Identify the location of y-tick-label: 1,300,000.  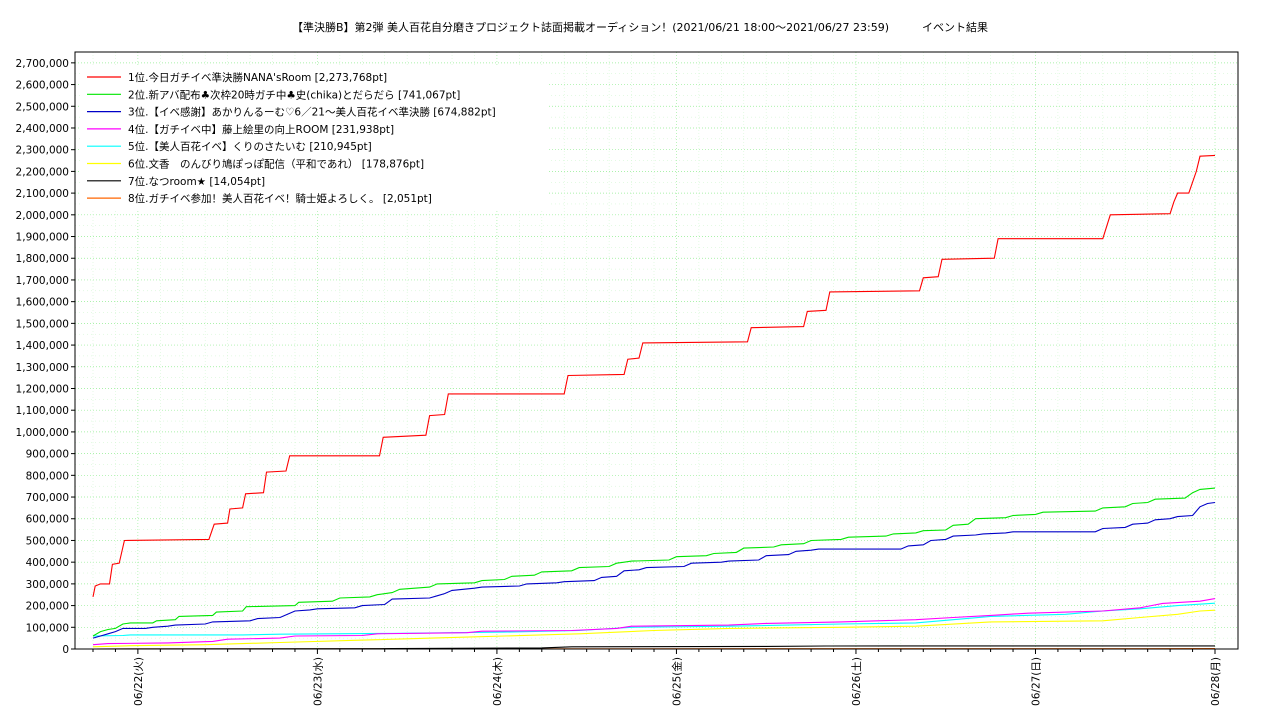
(42, 368).